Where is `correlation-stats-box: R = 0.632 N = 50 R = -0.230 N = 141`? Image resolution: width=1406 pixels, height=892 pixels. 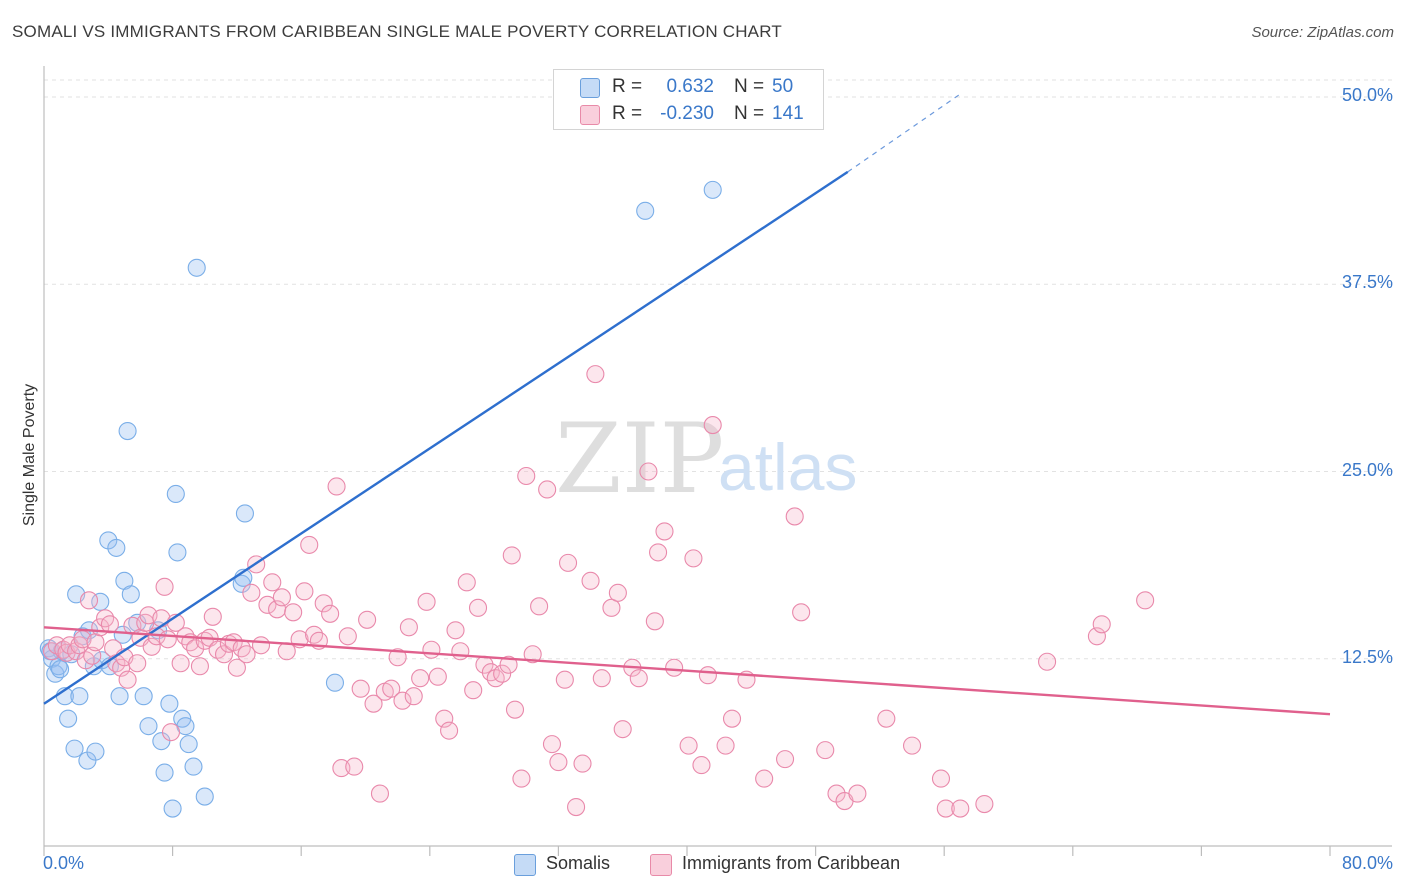 correlation-stats-box: R = 0.632 N = 50 R = -0.230 N = 141 is located at coordinates (688, 99).